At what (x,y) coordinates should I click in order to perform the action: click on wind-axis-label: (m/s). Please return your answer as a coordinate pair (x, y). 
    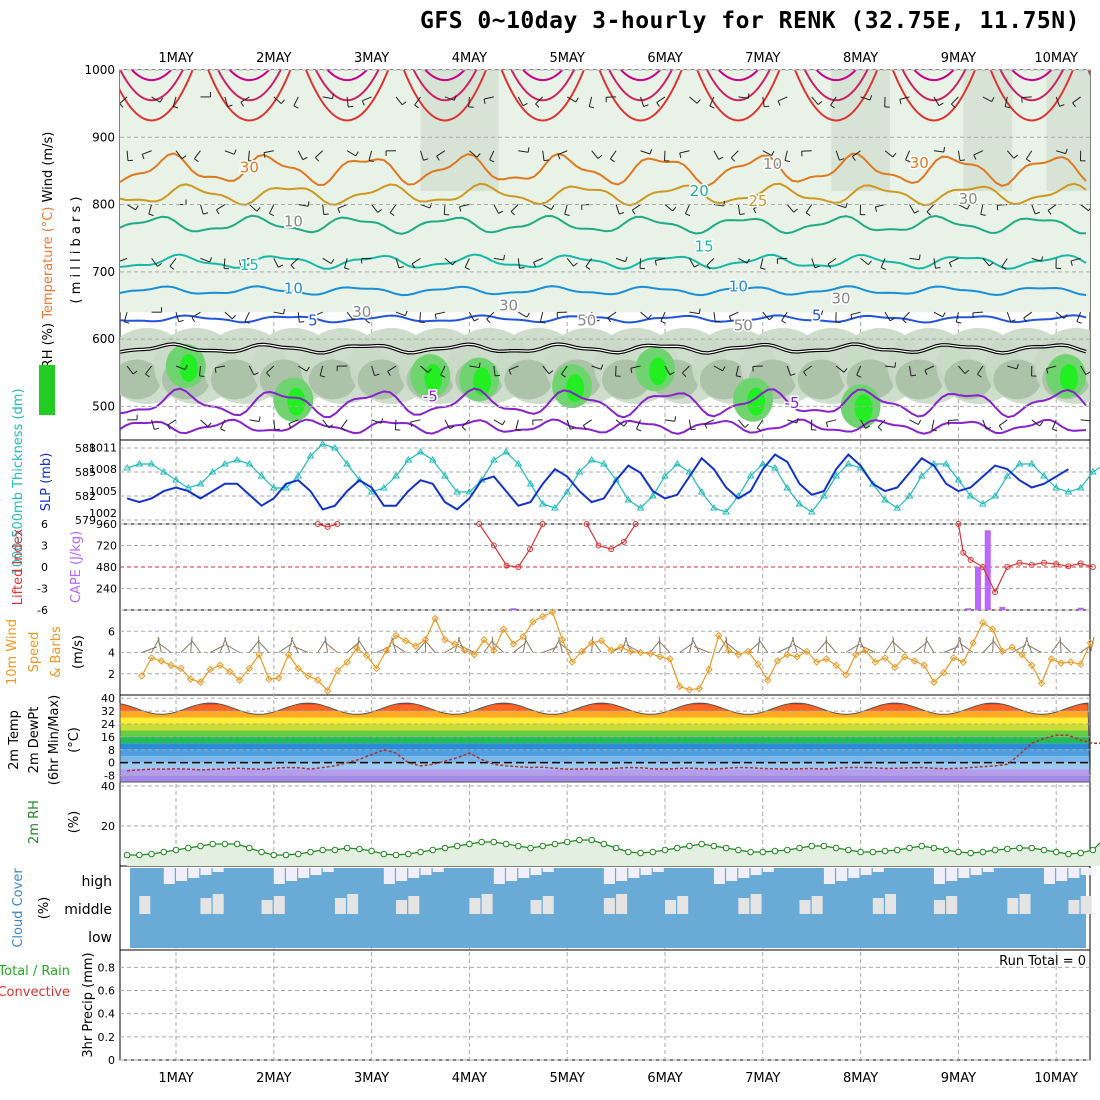
    Looking at the image, I should click on (78, 652).